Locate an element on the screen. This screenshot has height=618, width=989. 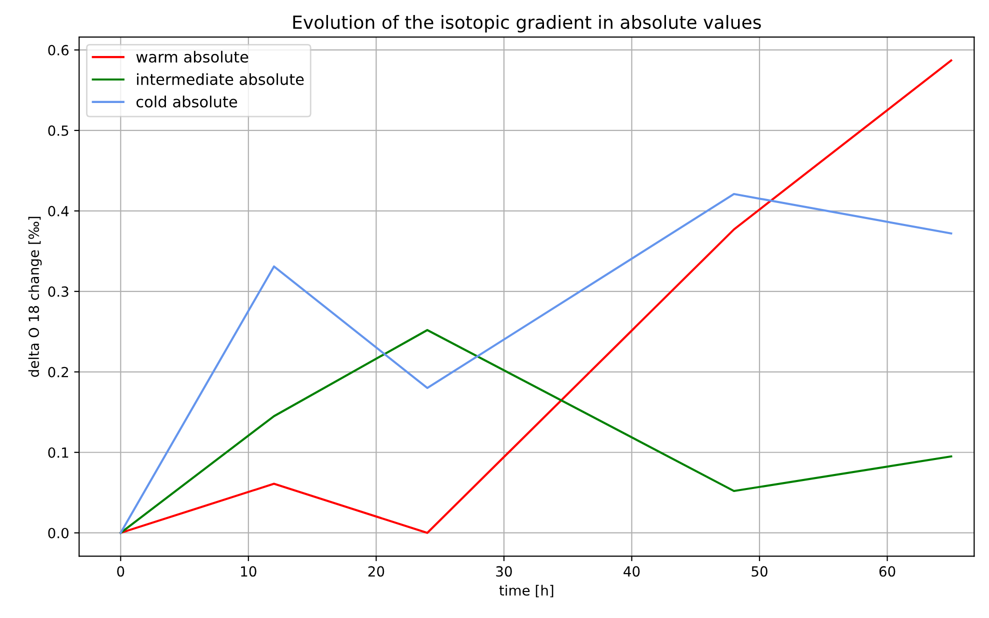
x-tick-label: 50 is located at coordinates (760, 571).